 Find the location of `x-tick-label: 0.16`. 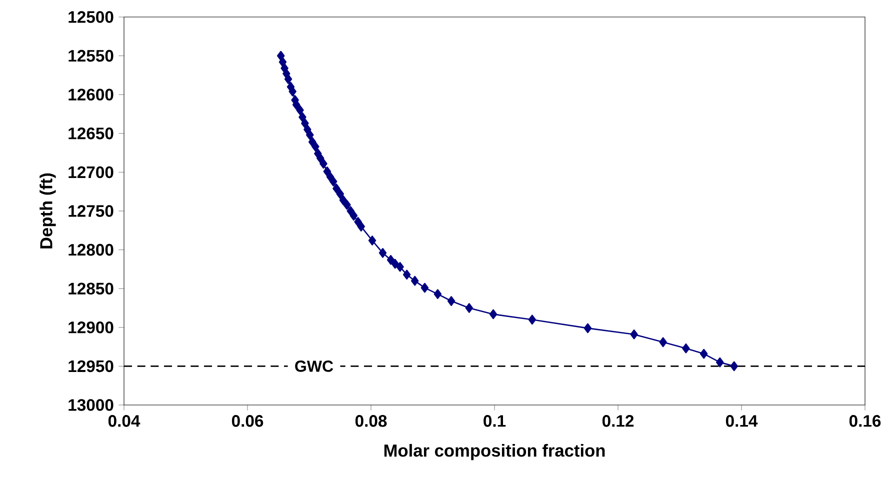

x-tick-label: 0.16 is located at coordinates (865, 421).